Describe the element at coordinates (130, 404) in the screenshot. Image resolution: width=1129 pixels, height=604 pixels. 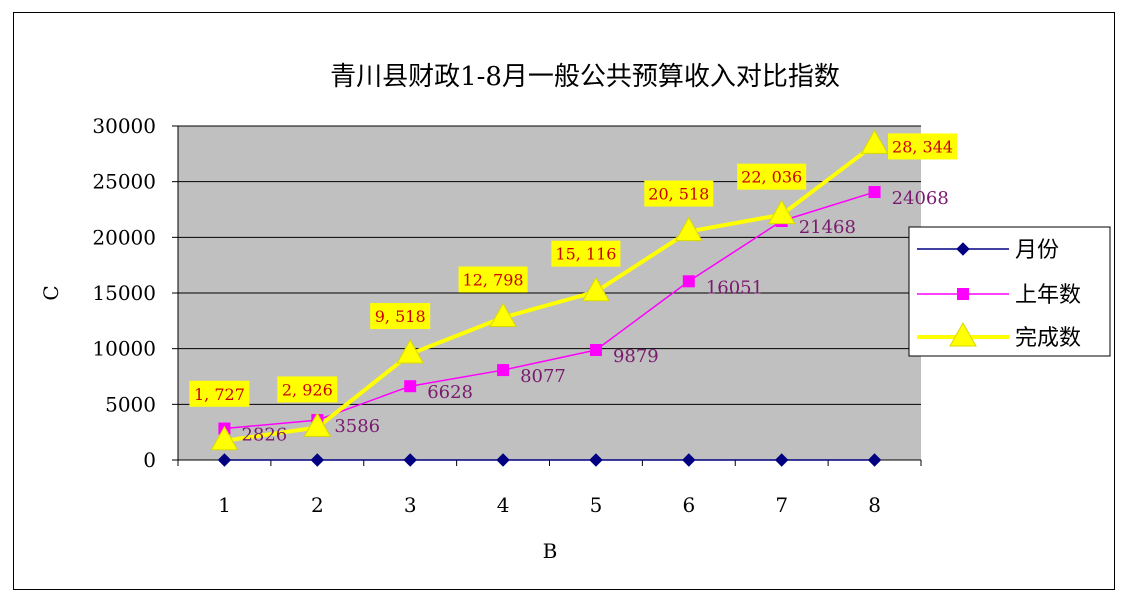
I see `y-tick-label: 5000` at that location.